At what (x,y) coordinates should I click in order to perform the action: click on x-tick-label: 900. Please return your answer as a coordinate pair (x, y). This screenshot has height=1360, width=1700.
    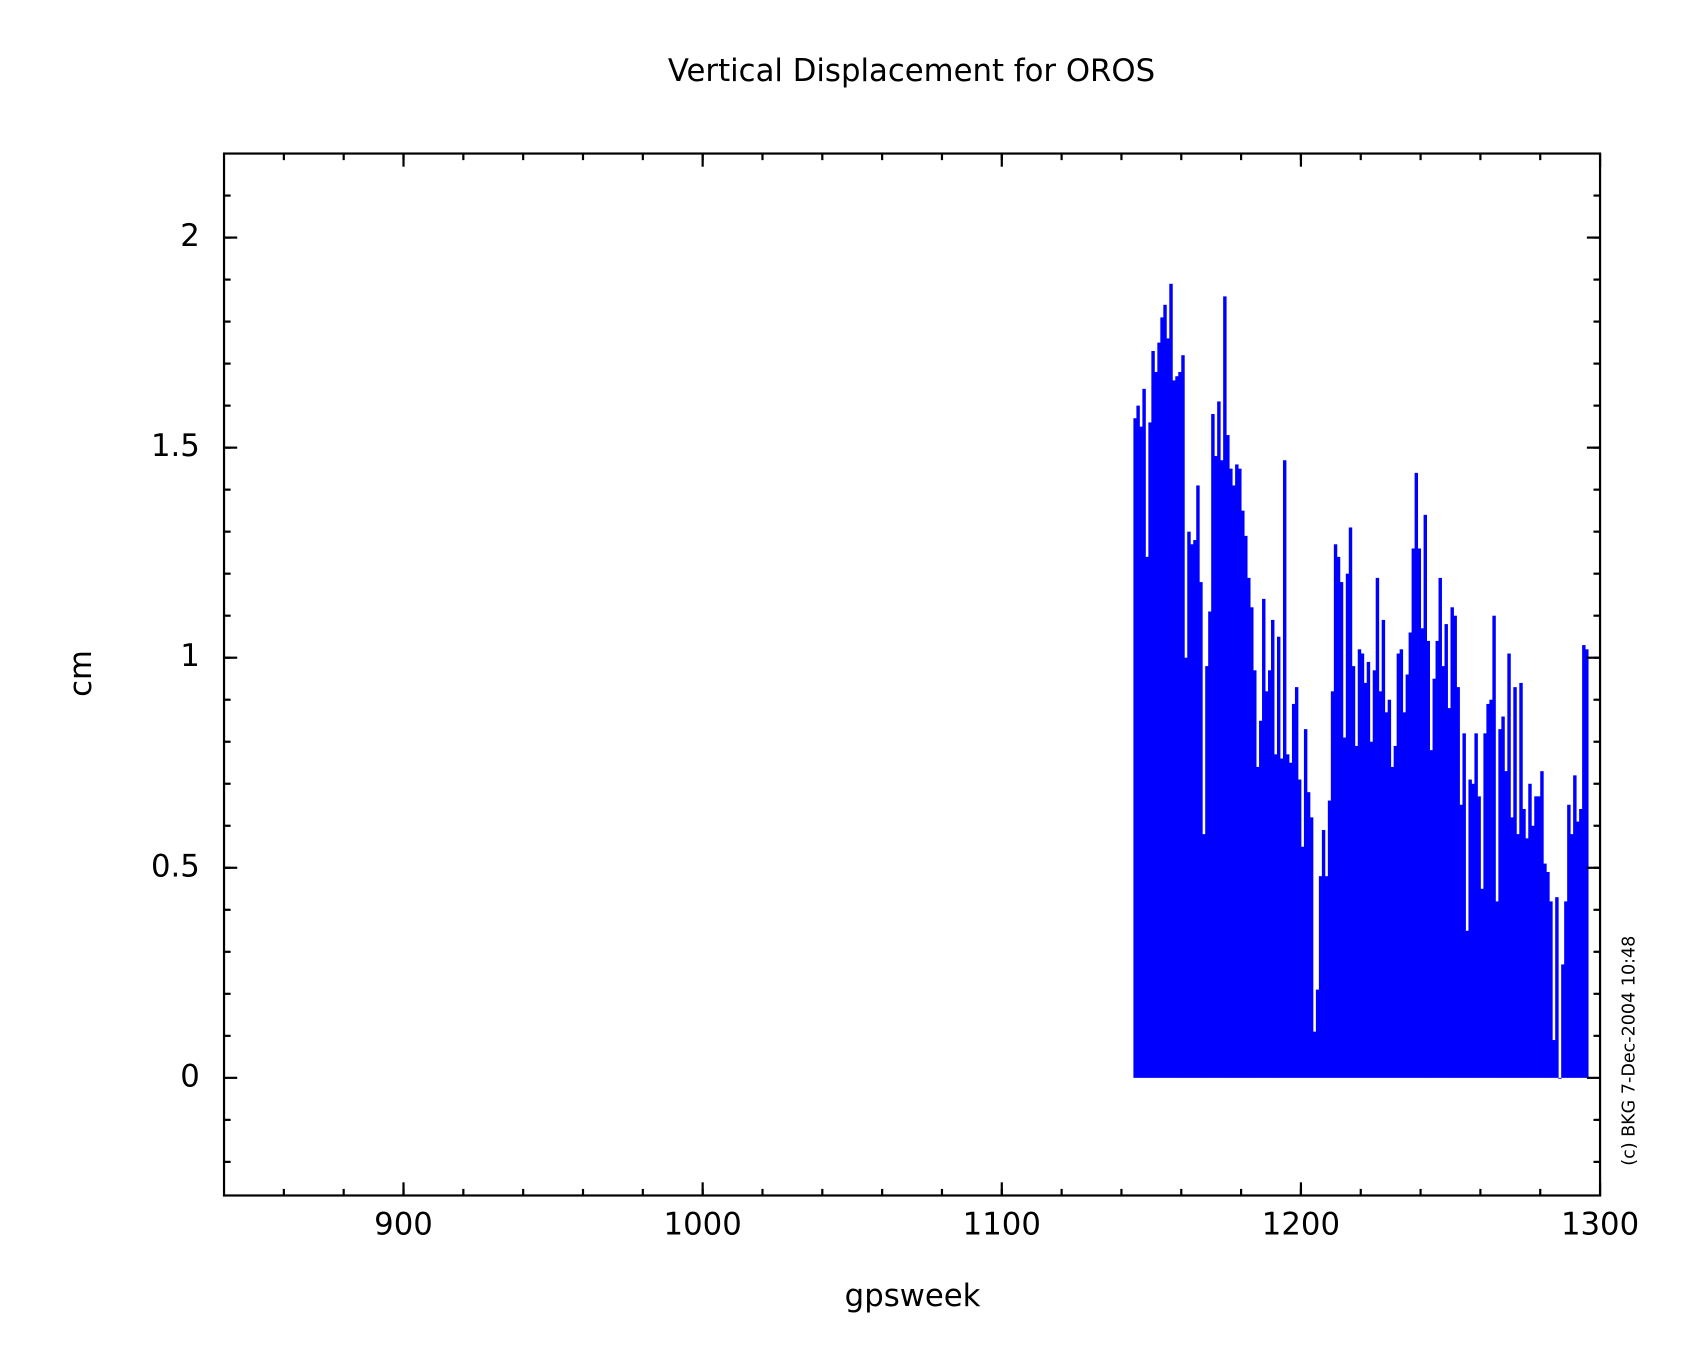
    Looking at the image, I should click on (403, 1225).